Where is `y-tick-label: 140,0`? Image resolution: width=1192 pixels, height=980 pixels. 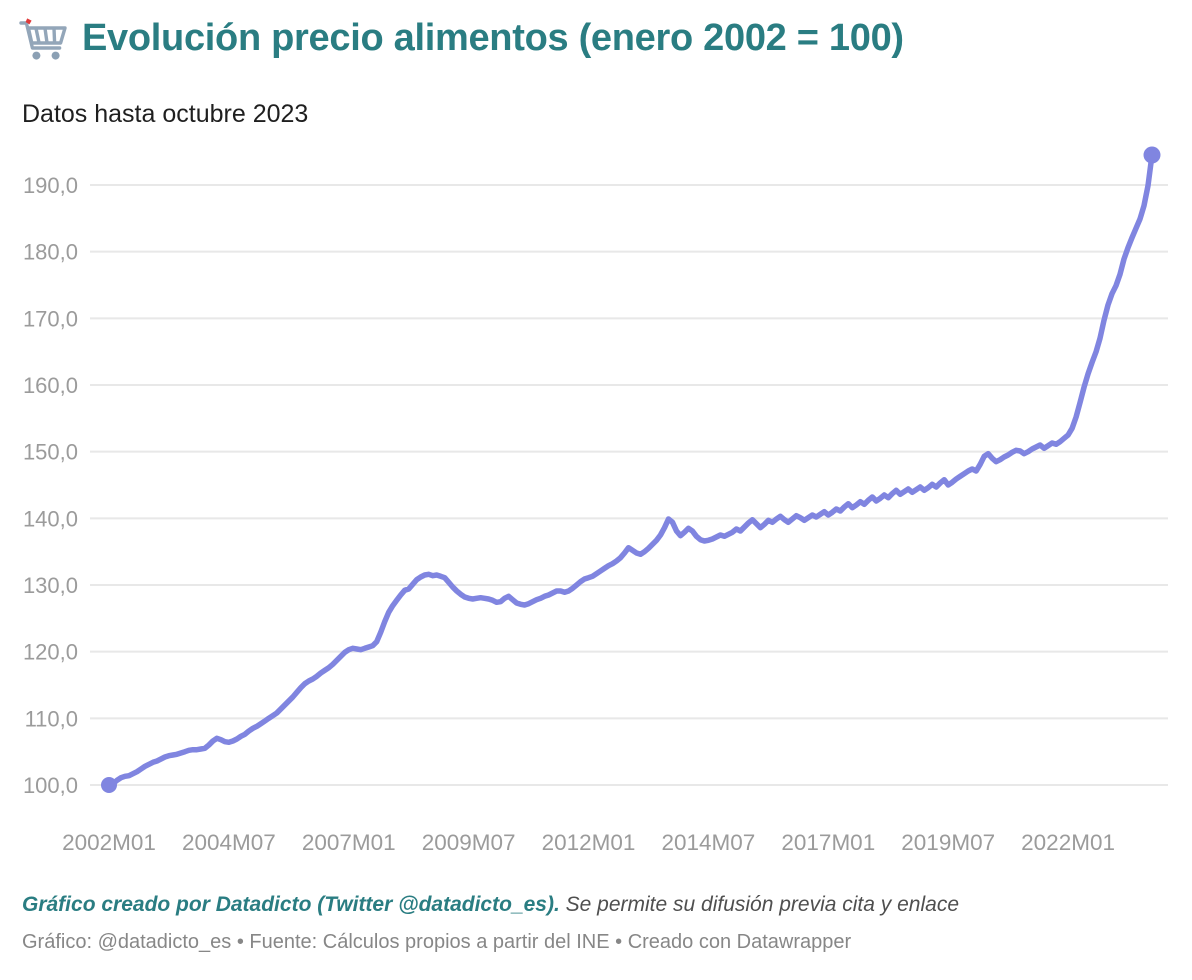 y-tick-label: 140,0 is located at coordinates (50, 518).